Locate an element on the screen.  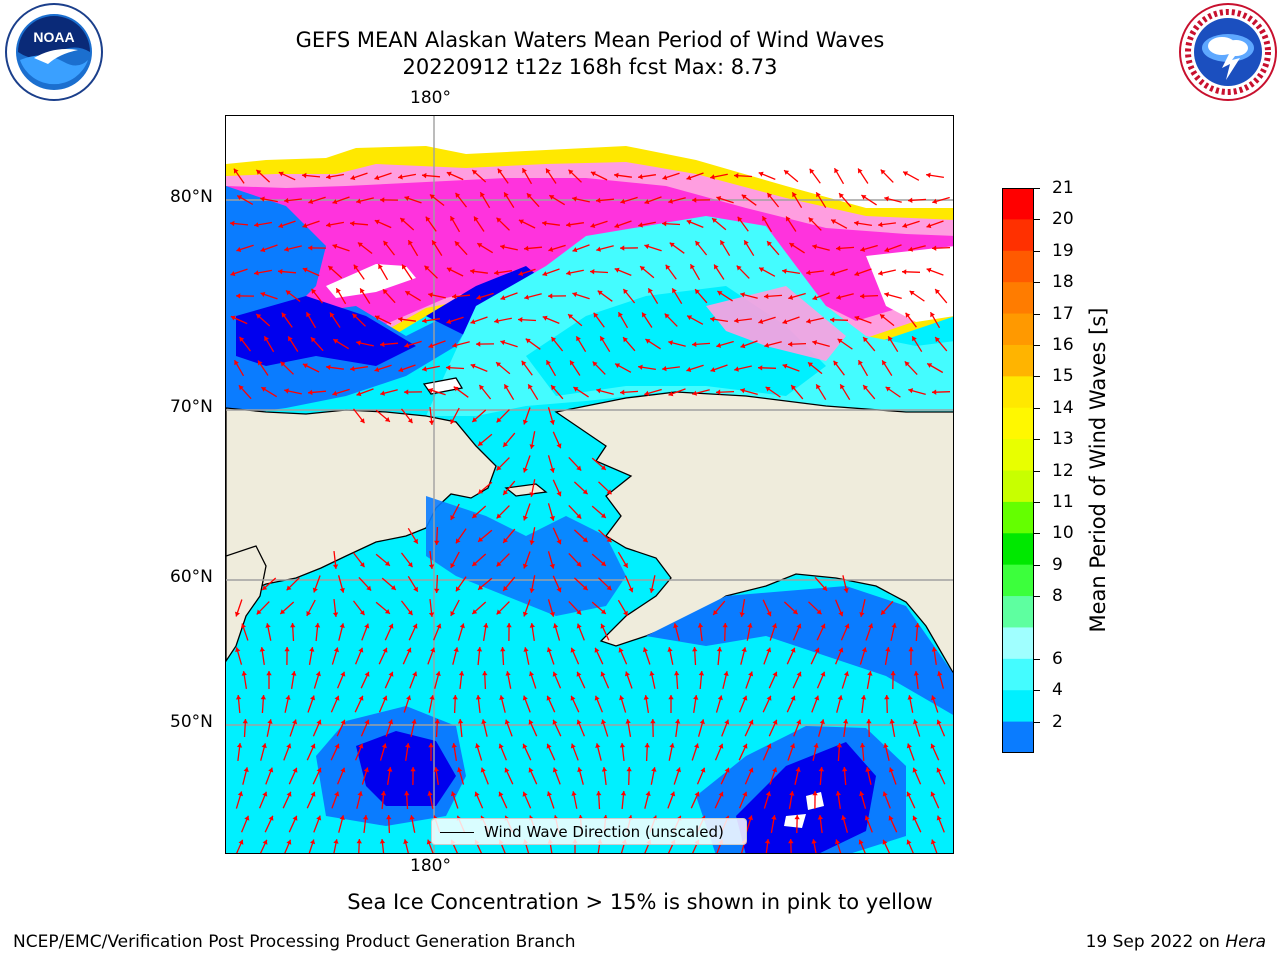
colorbar-tick-label: 19 is located at coordinates (1063, 250).